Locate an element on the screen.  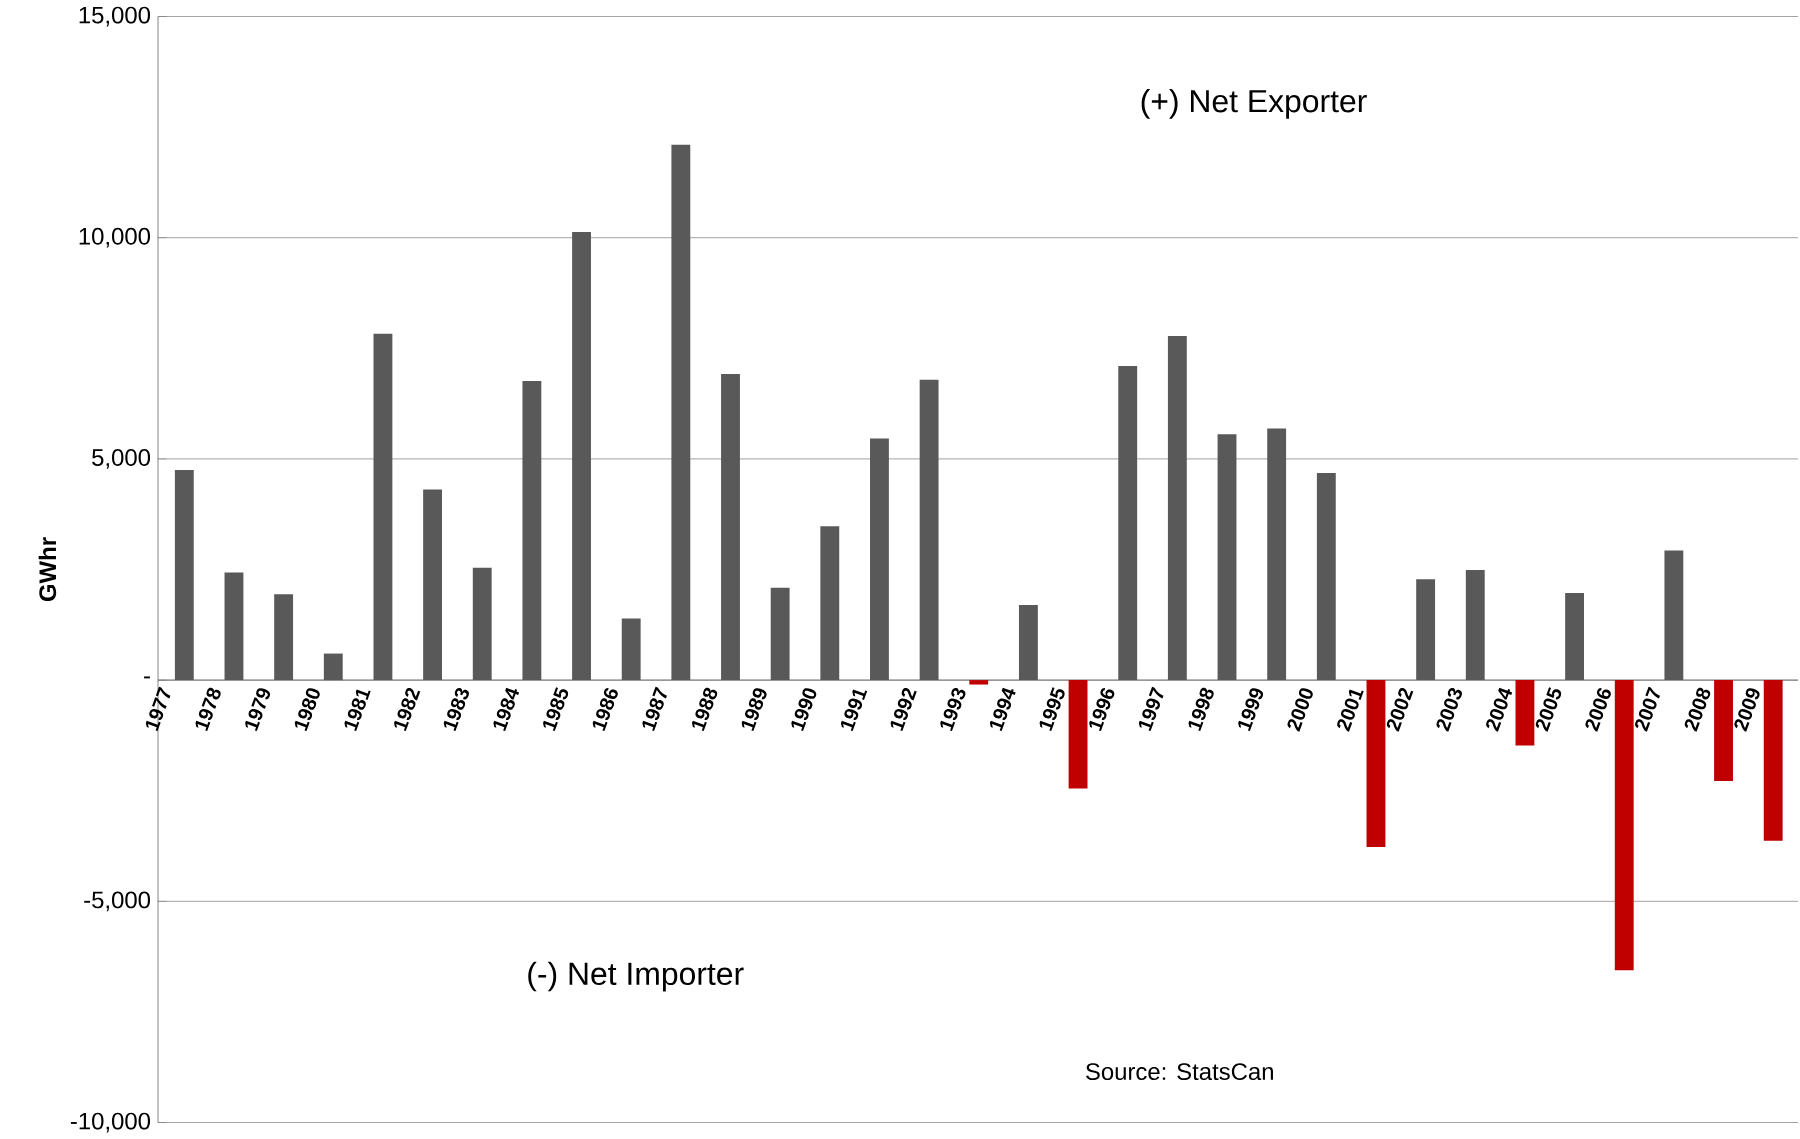
x-tick-label: 2002 is located at coordinates (1400, 709).